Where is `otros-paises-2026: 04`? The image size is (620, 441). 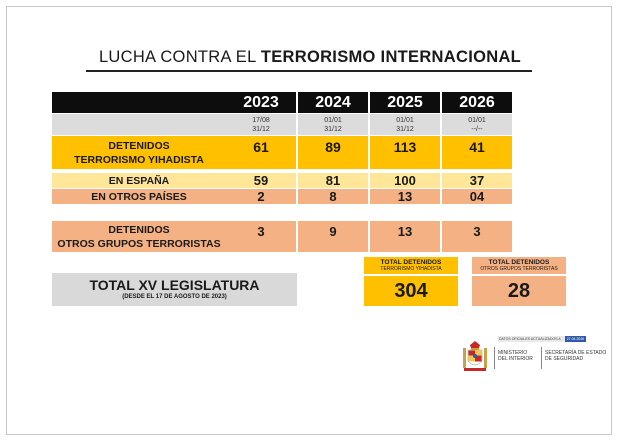 otros-paises-2026: 04 is located at coordinates (477, 196).